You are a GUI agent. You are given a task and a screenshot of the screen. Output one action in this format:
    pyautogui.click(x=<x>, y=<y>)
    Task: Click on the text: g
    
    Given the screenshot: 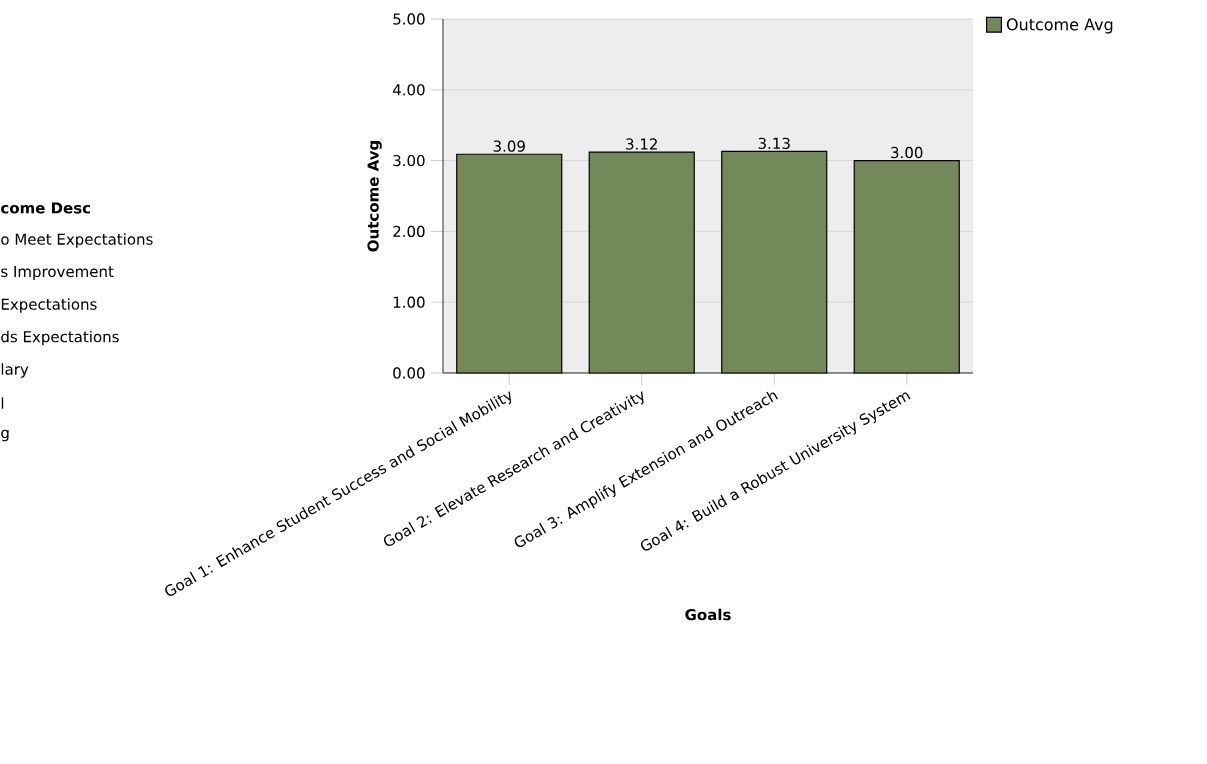 What is the action you would take?
    pyautogui.click(x=5, y=435)
    